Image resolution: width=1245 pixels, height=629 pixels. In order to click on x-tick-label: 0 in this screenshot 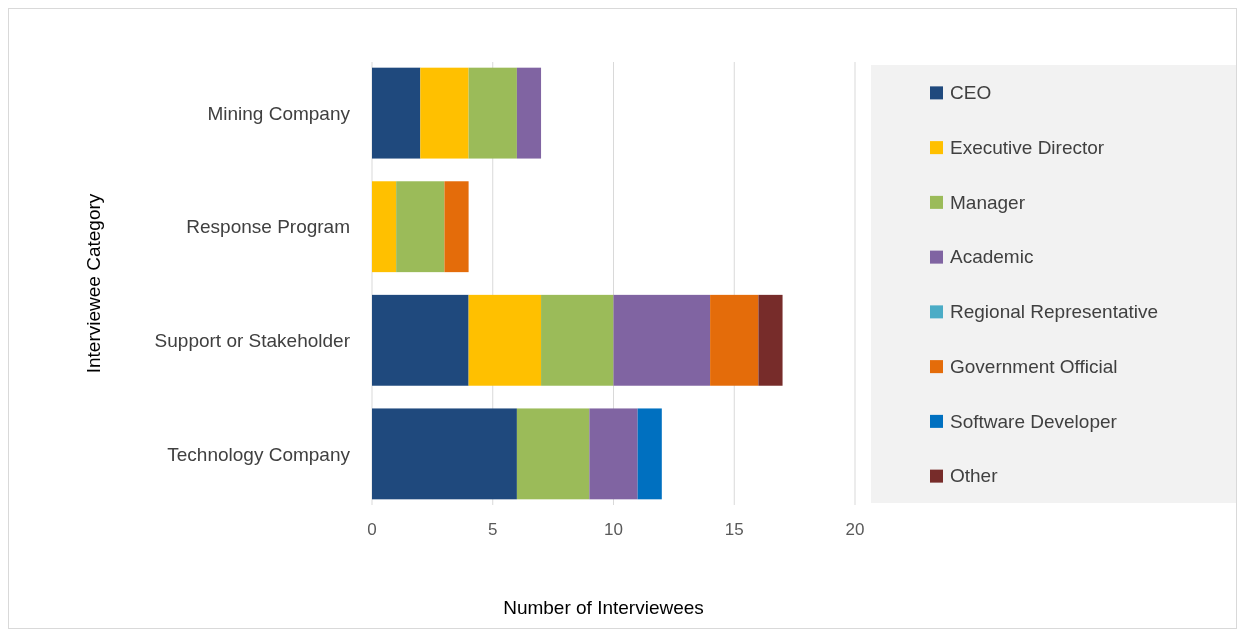, I will do `click(372, 529)`.